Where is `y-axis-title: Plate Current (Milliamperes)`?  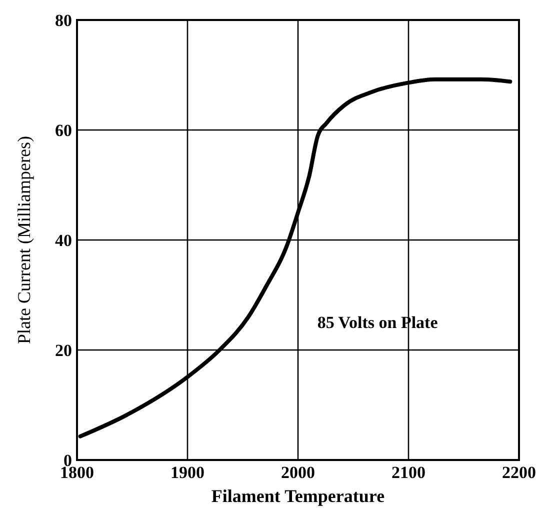 y-axis-title: Plate Current (Milliamperes) is located at coordinates (24, 240).